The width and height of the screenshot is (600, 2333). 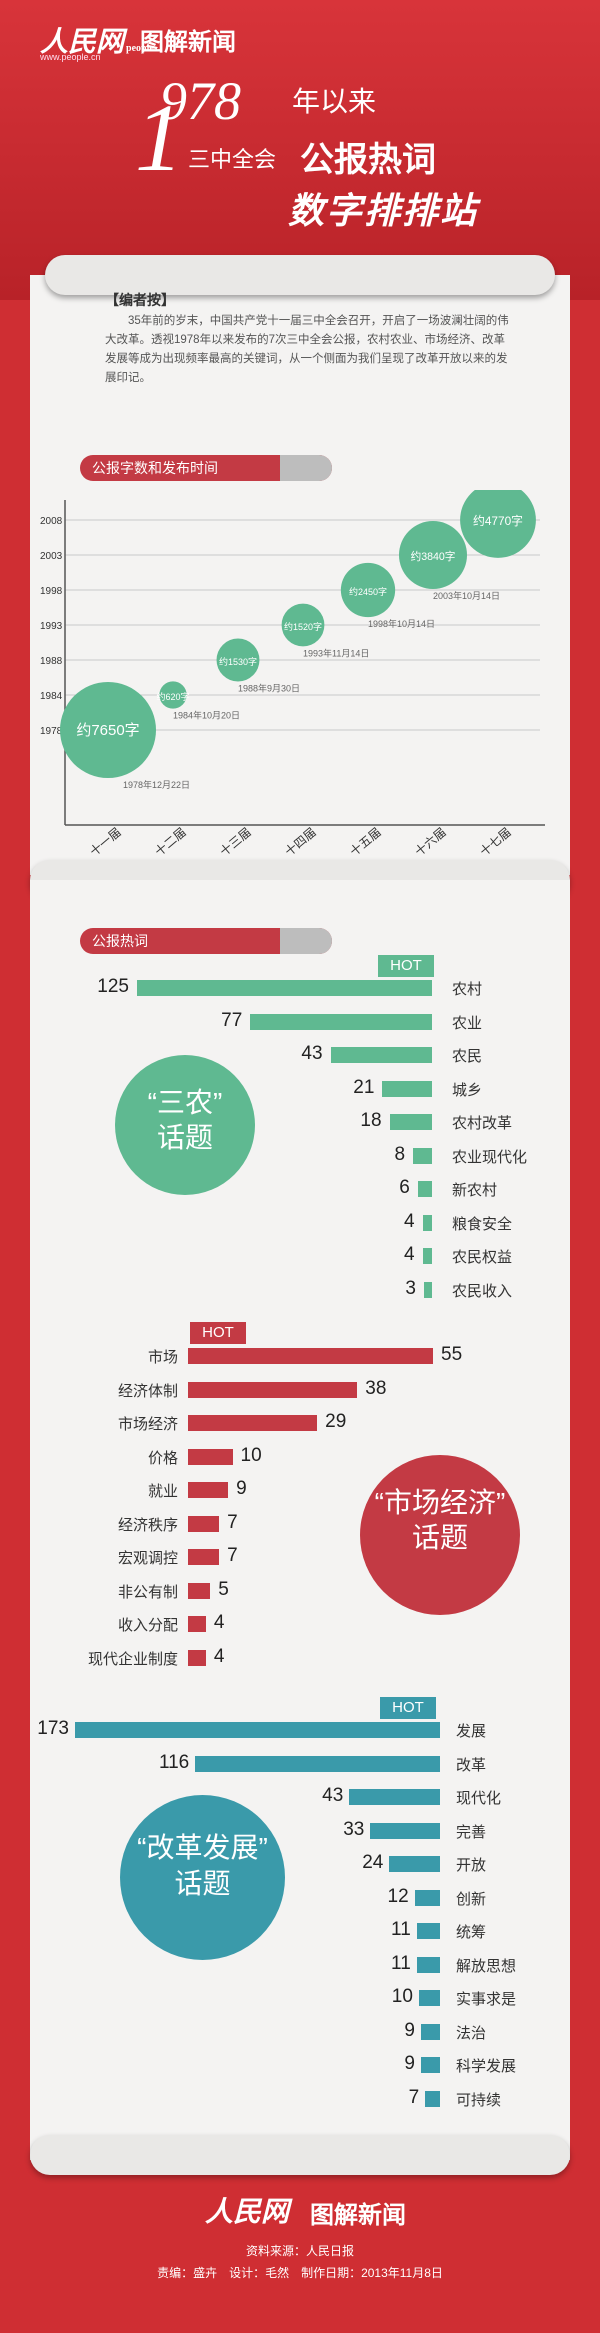 What do you see at coordinates (147, 1625) in the screenshot?
I see `bar-label: 收入分配` at bounding box center [147, 1625].